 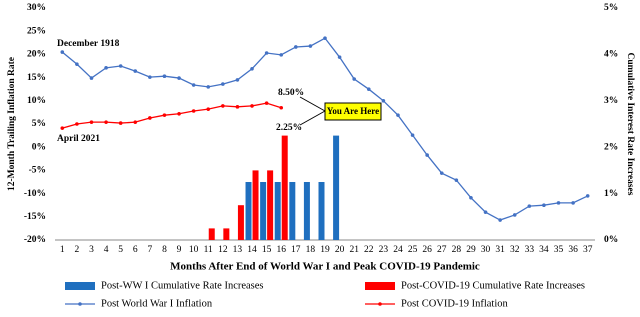 I want to click on x-tick-label: 24, so click(x=398, y=250).